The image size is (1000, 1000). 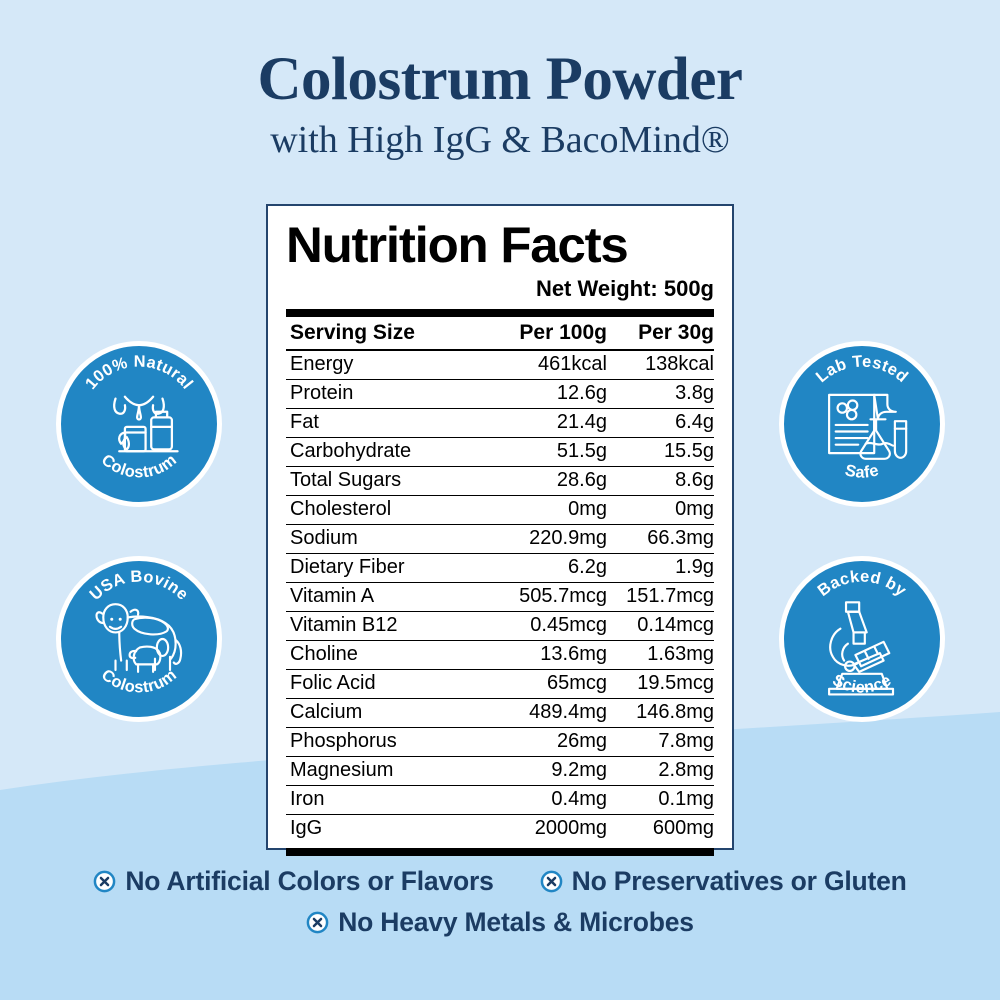 I want to click on circled-x-icon, so click(x=104, y=881).